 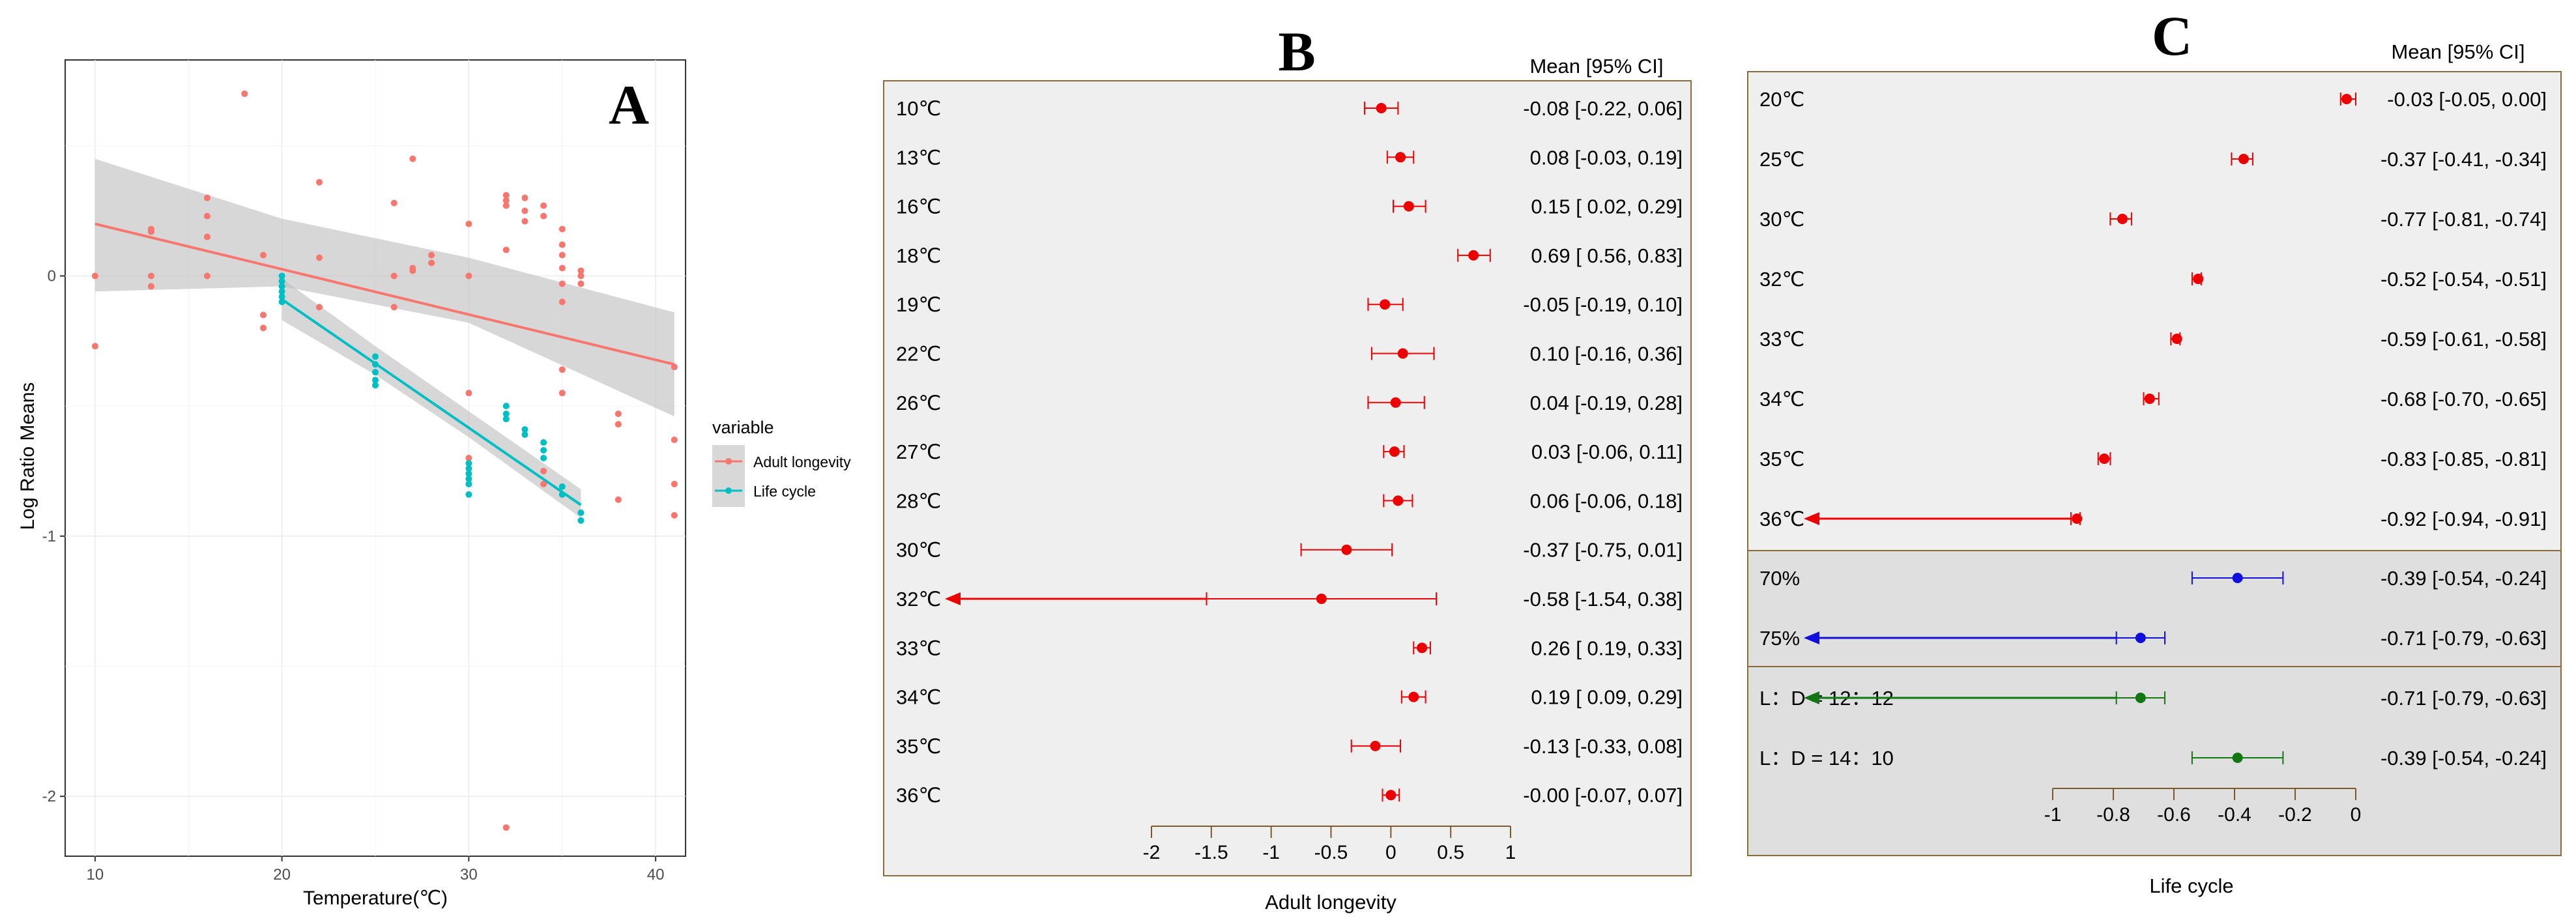 What do you see at coordinates (2113, 815) in the screenshot?
I see `x-tick-label: -0.8` at bounding box center [2113, 815].